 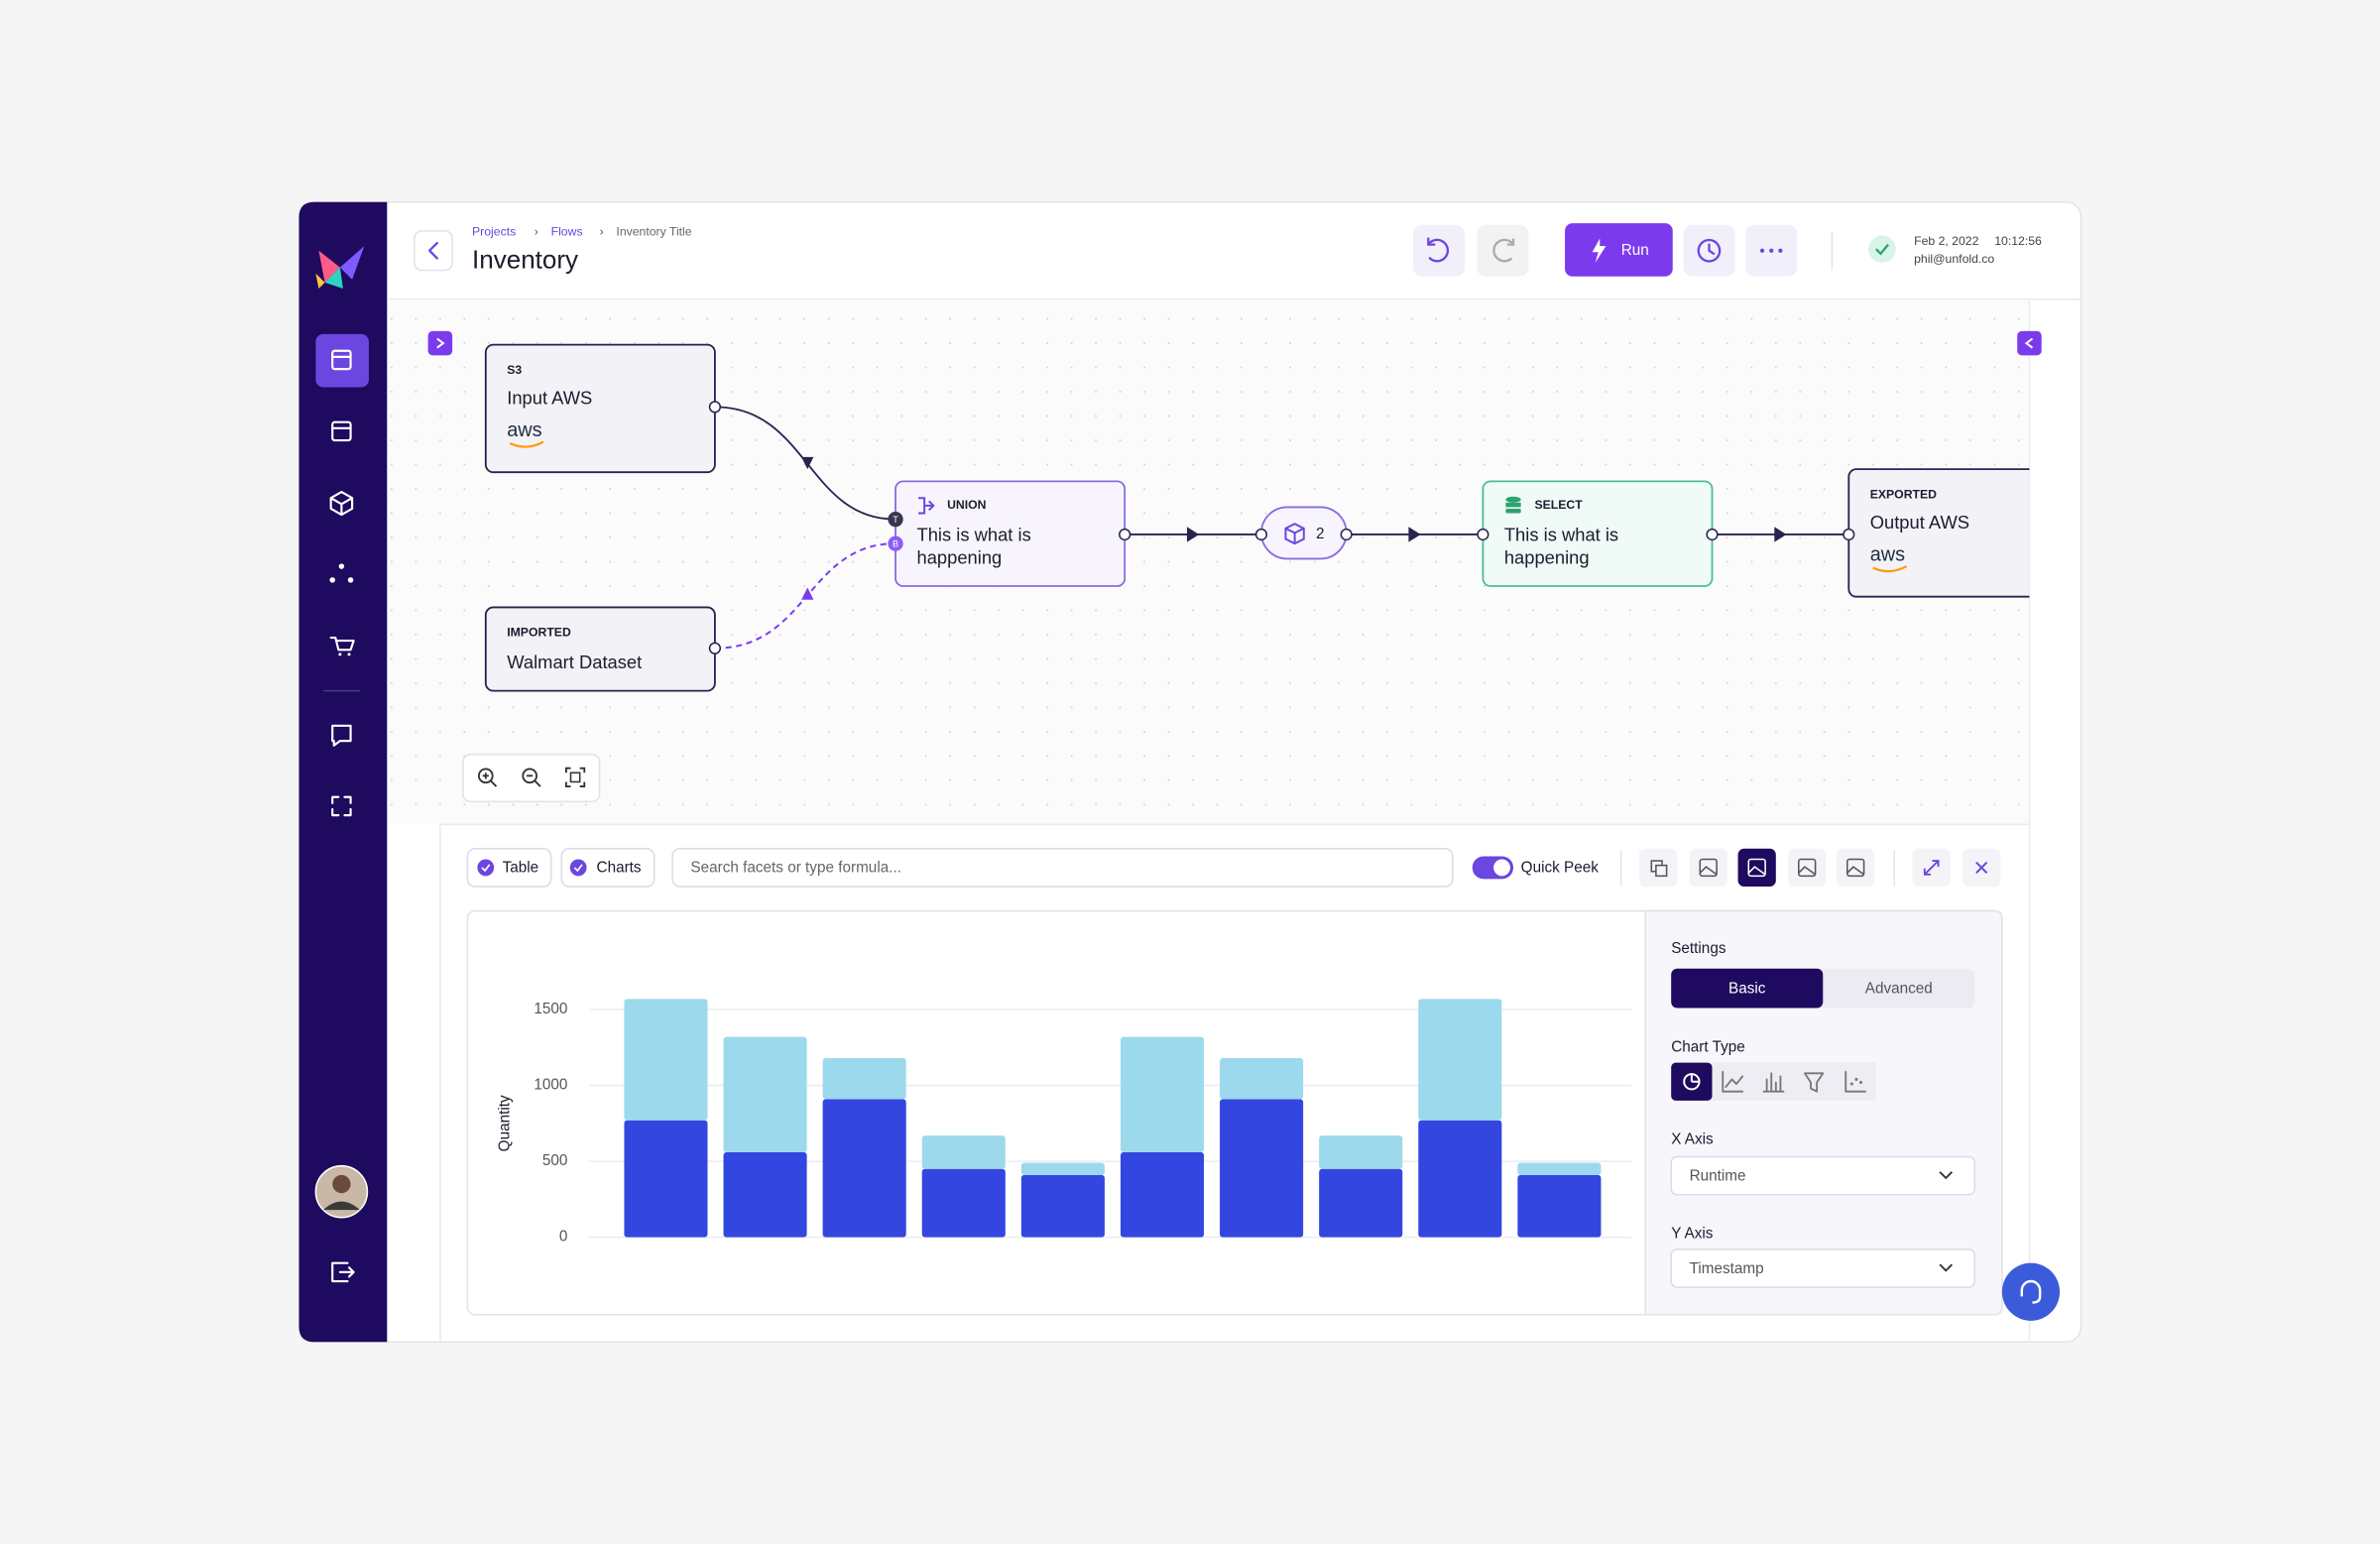 I want to click on toggle-left, so click(x=440, y=343).